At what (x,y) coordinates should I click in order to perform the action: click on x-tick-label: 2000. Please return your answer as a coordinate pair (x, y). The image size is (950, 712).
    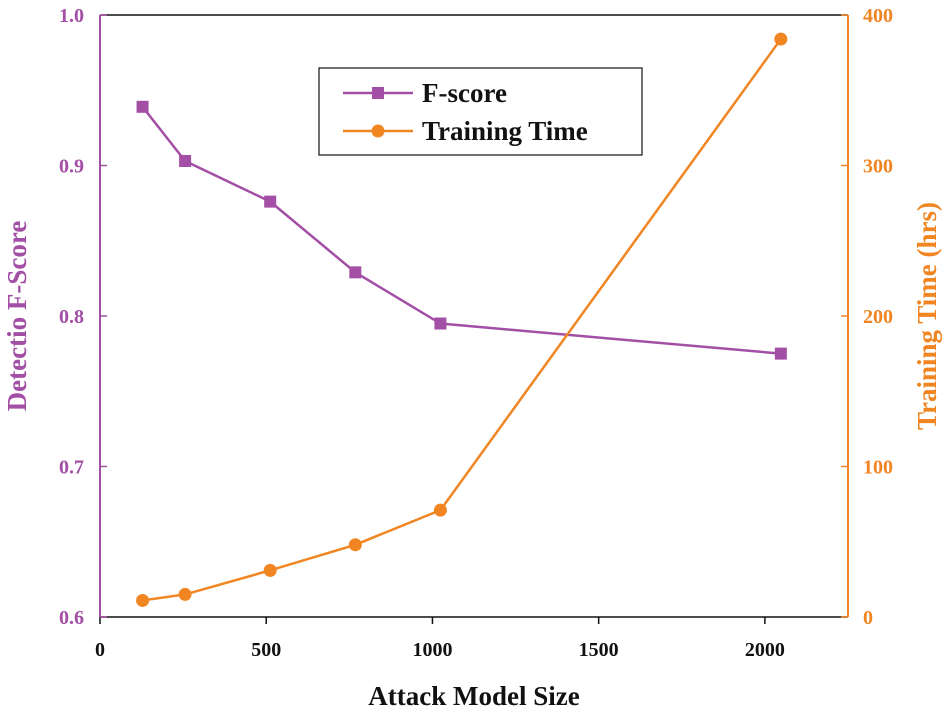
    Looking at the image, I should click on (765, 650).